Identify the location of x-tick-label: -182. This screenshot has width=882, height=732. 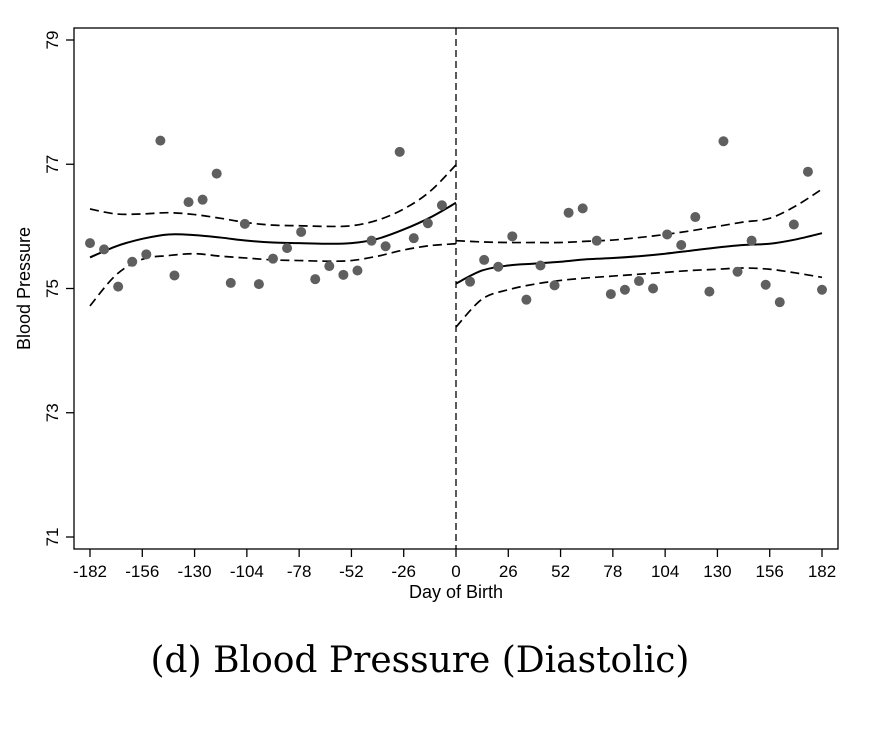
(90, 571).